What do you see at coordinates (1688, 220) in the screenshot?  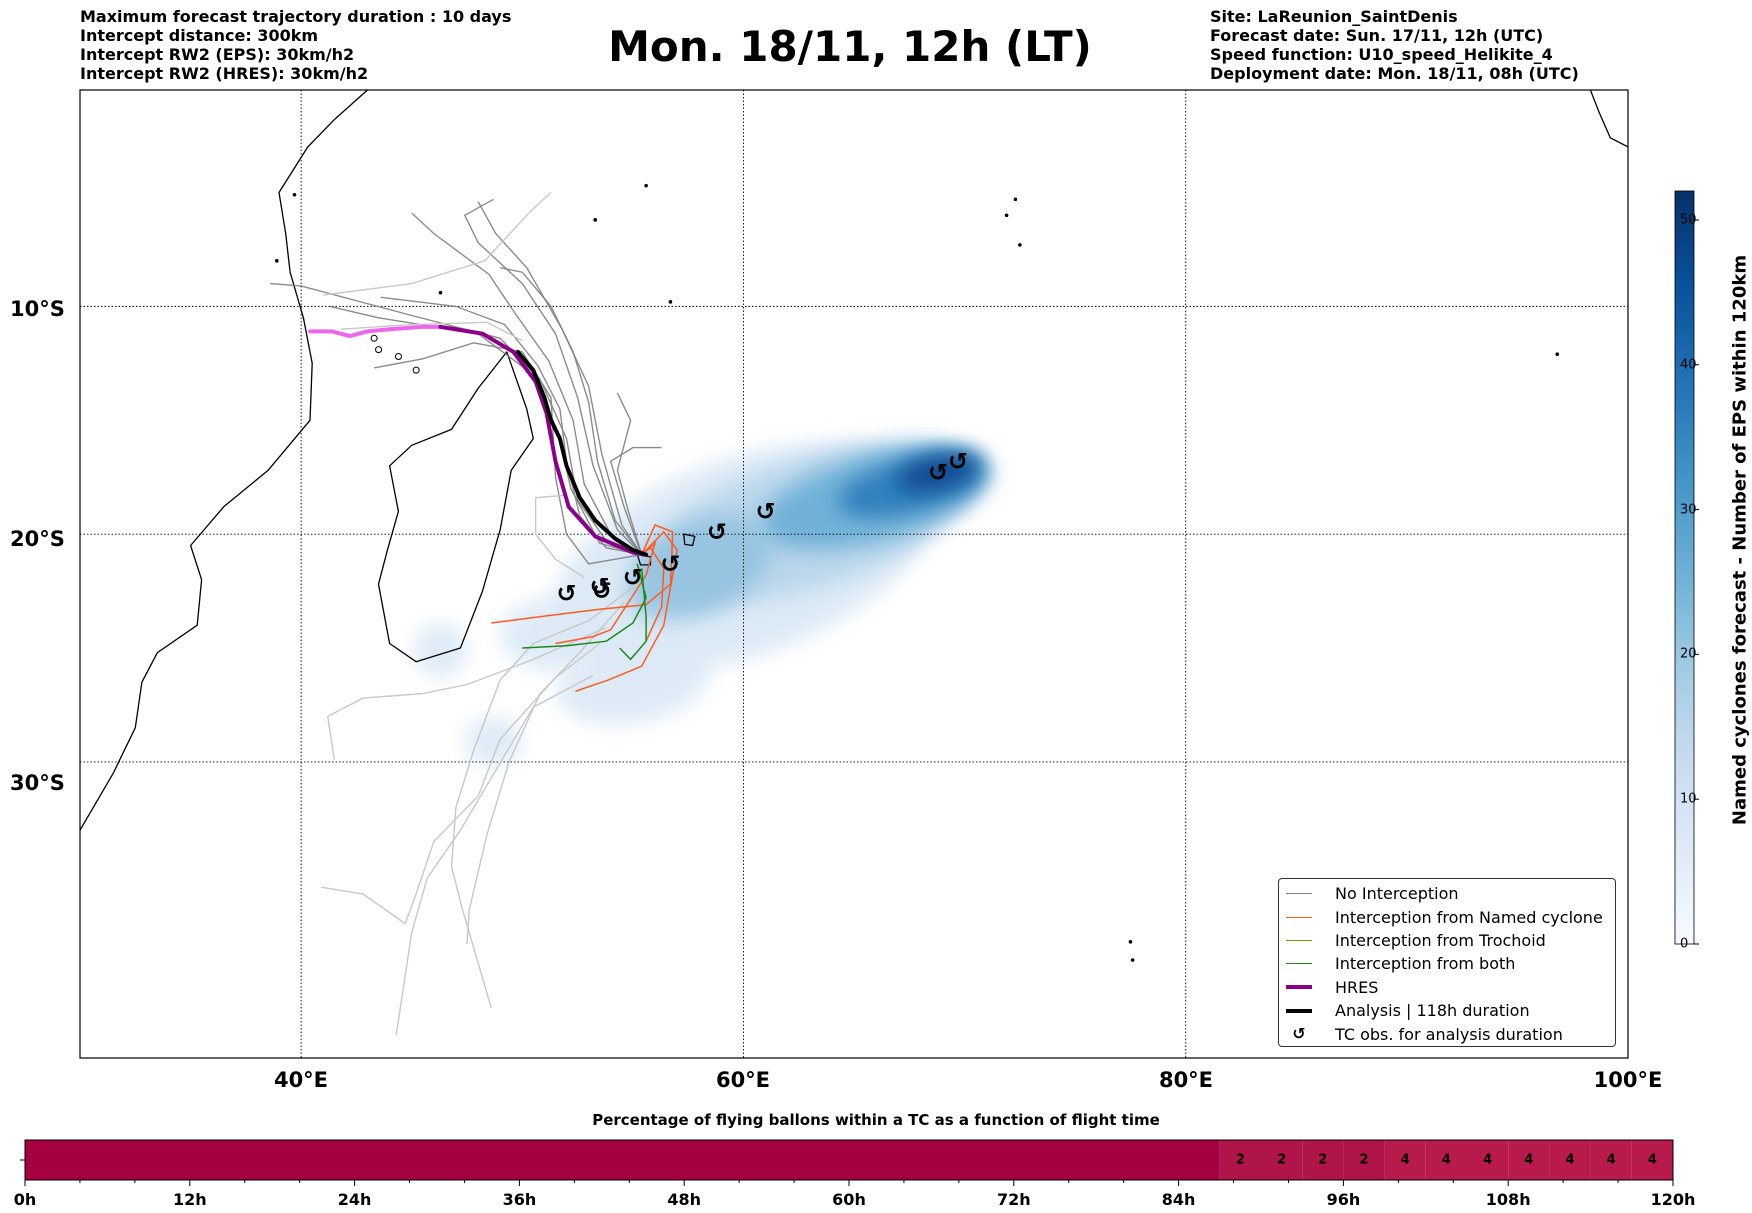 I see `colorbar-tick-label: 50` at bounding box center [1688, 220].